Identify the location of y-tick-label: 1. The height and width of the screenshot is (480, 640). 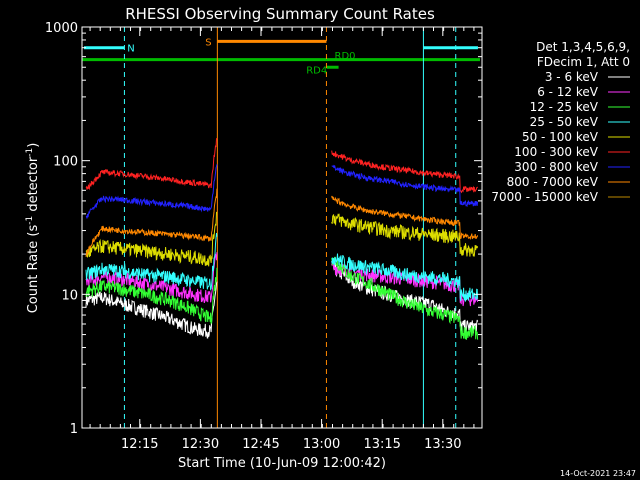
(74, 429).